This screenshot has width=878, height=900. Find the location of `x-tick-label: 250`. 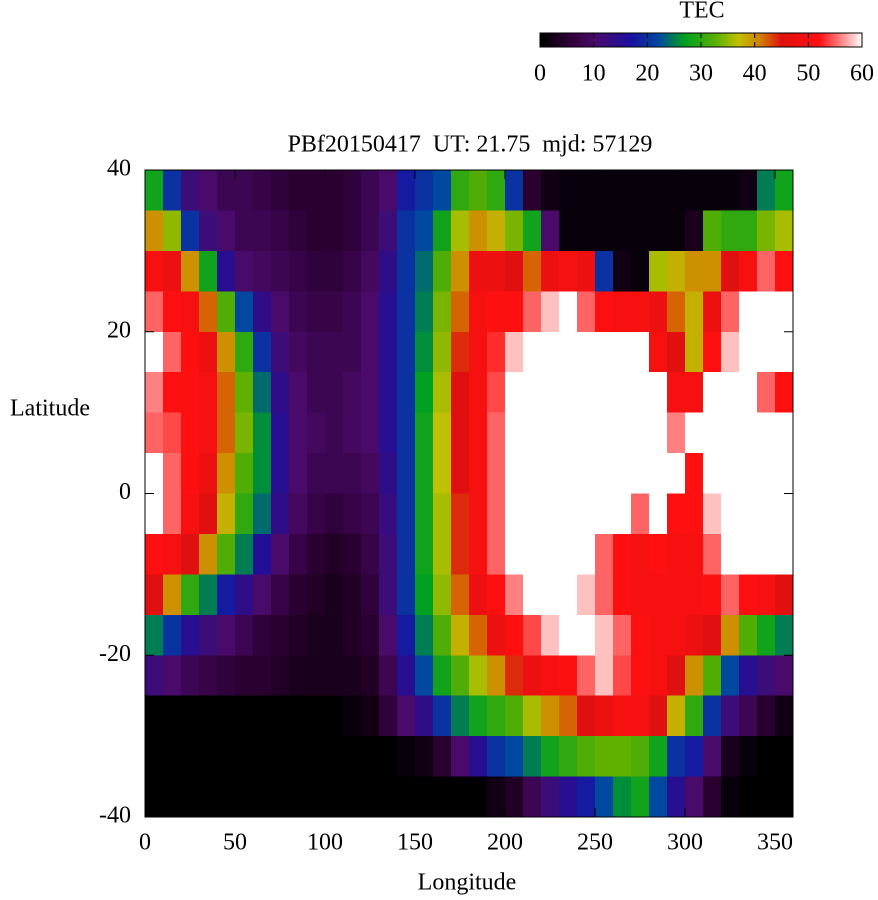

x-tick-label: 250 is located at coordinates (595, 843).